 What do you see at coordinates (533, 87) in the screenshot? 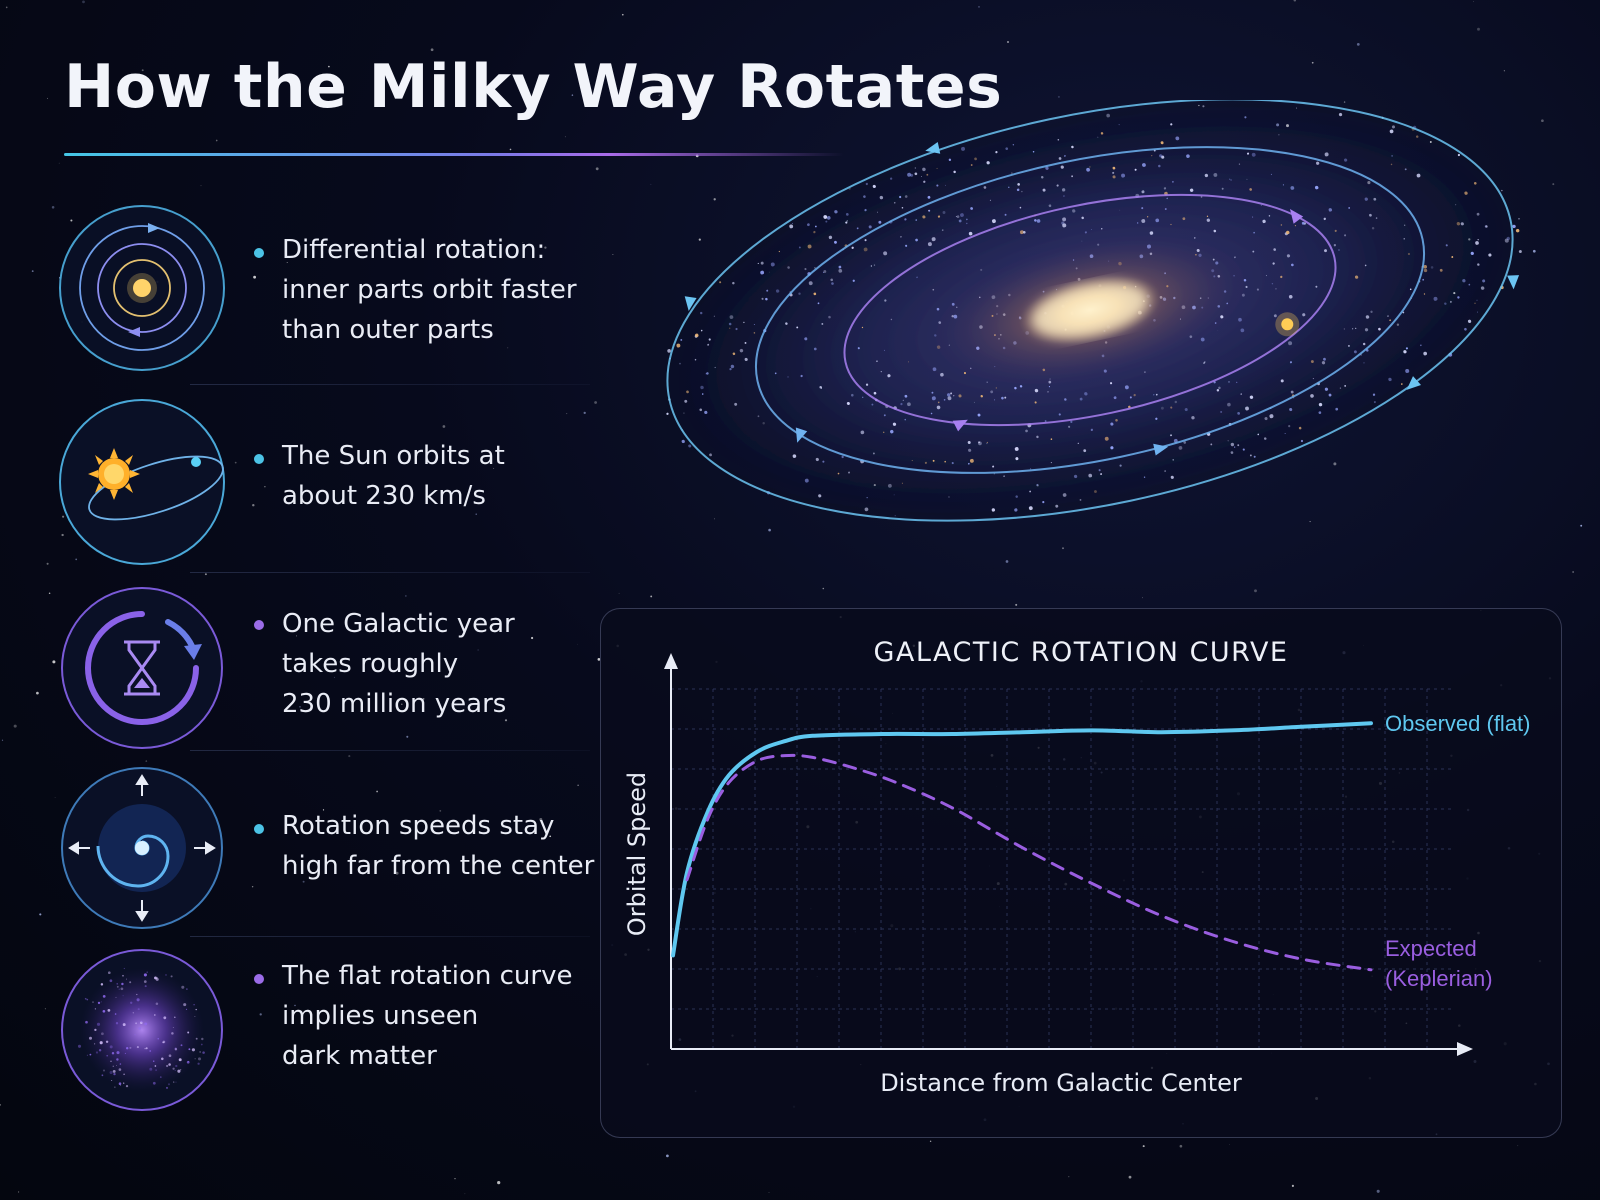
I see `page-title: How the Milky Way Rotates` at bounding box center [533, 87].